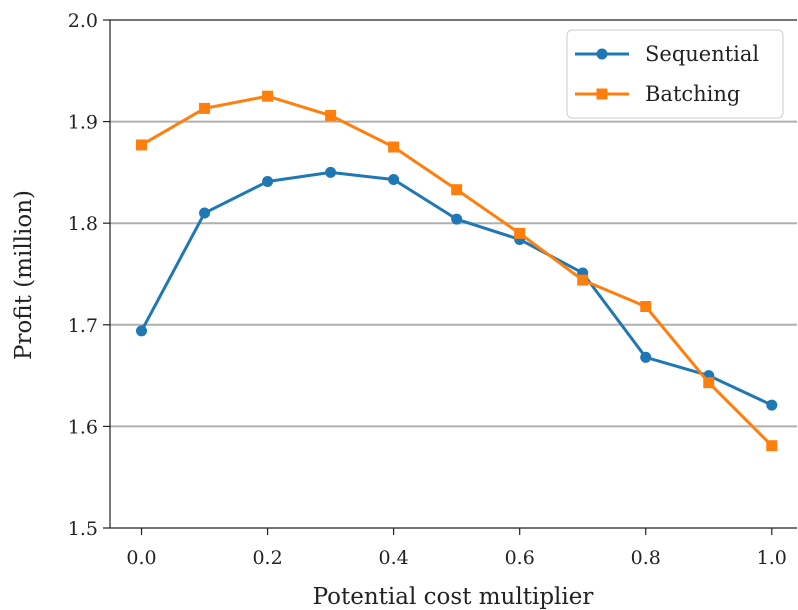  I want to click on y-tick-label: 1.5, so click(83, 529).